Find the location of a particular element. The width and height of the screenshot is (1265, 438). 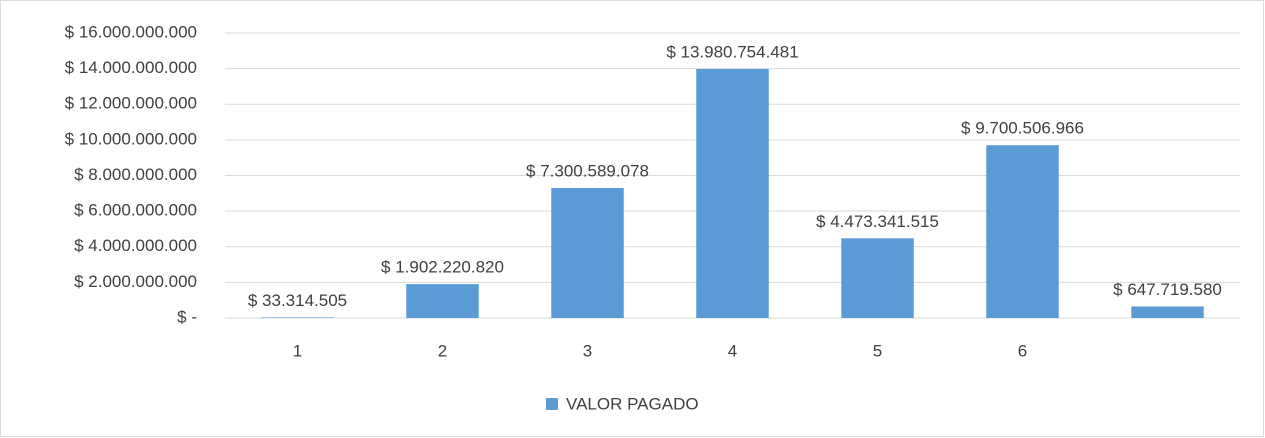

x-tick-label: 3 is located at coordinates (587, 350).